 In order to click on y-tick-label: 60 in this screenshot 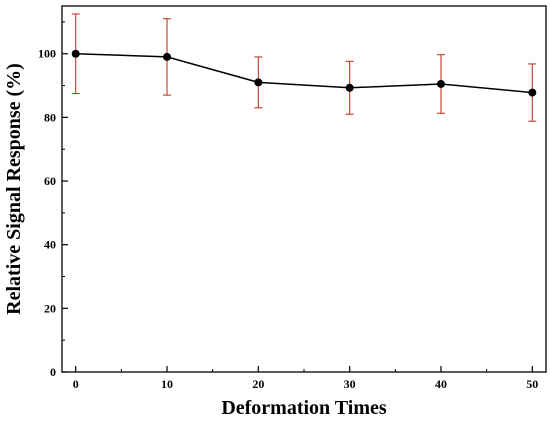, I will do `click(50, 181)`.